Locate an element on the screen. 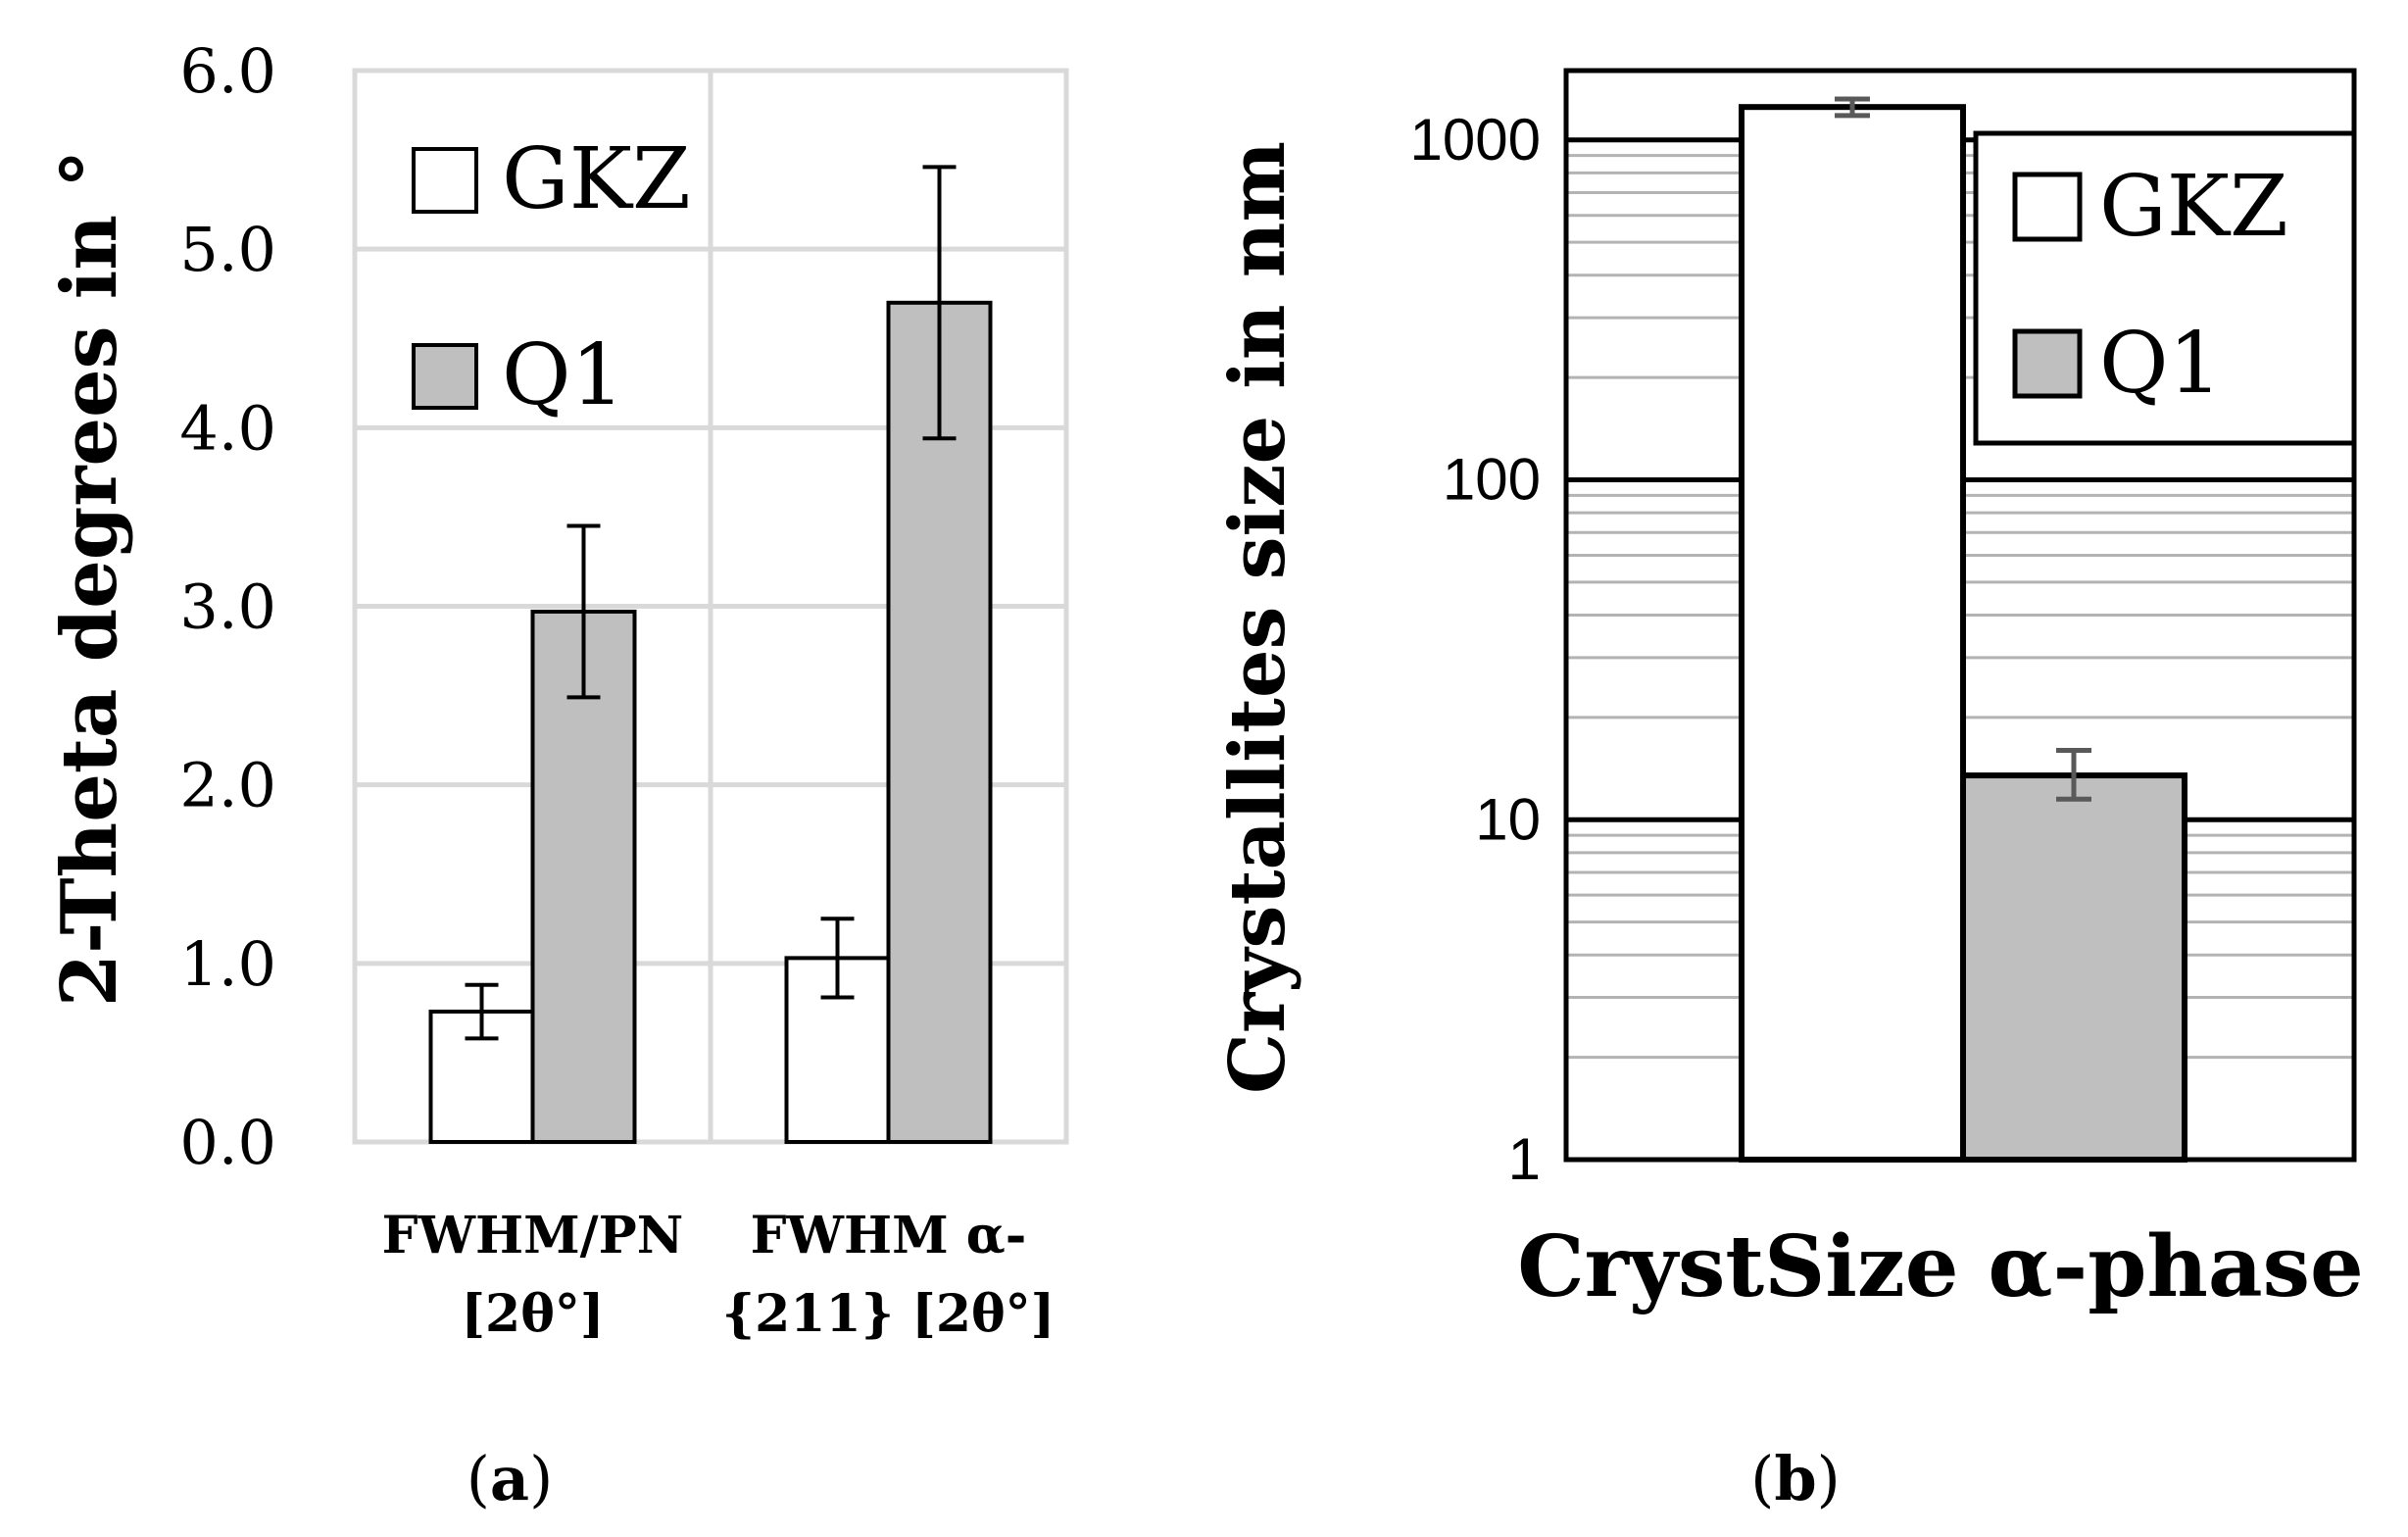 Image resolution: width=2408 pixels, height=1537 pixels. y-tick-label: 3.0 is located at coordinates (227, 607).